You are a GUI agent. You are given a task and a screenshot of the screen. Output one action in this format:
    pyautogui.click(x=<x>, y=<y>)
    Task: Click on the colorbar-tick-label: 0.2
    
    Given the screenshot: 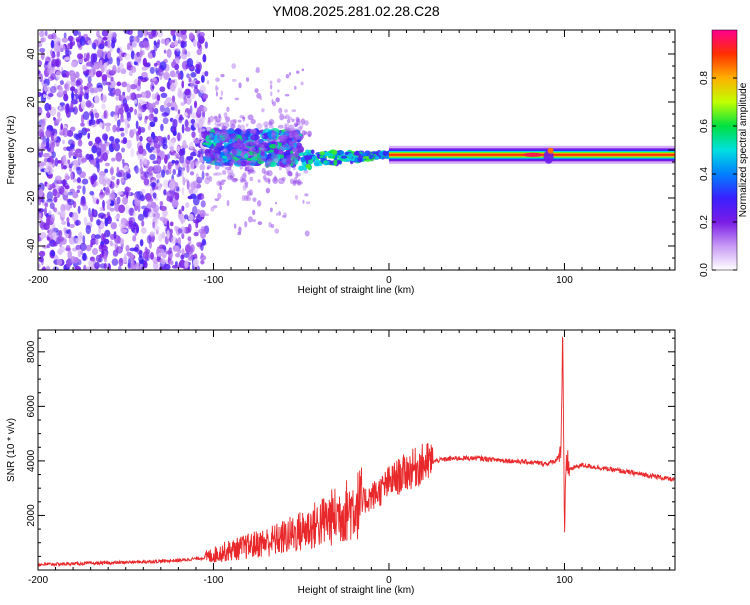 What is the action you would take?
    pyautogui.click(x=704, y=222)
    